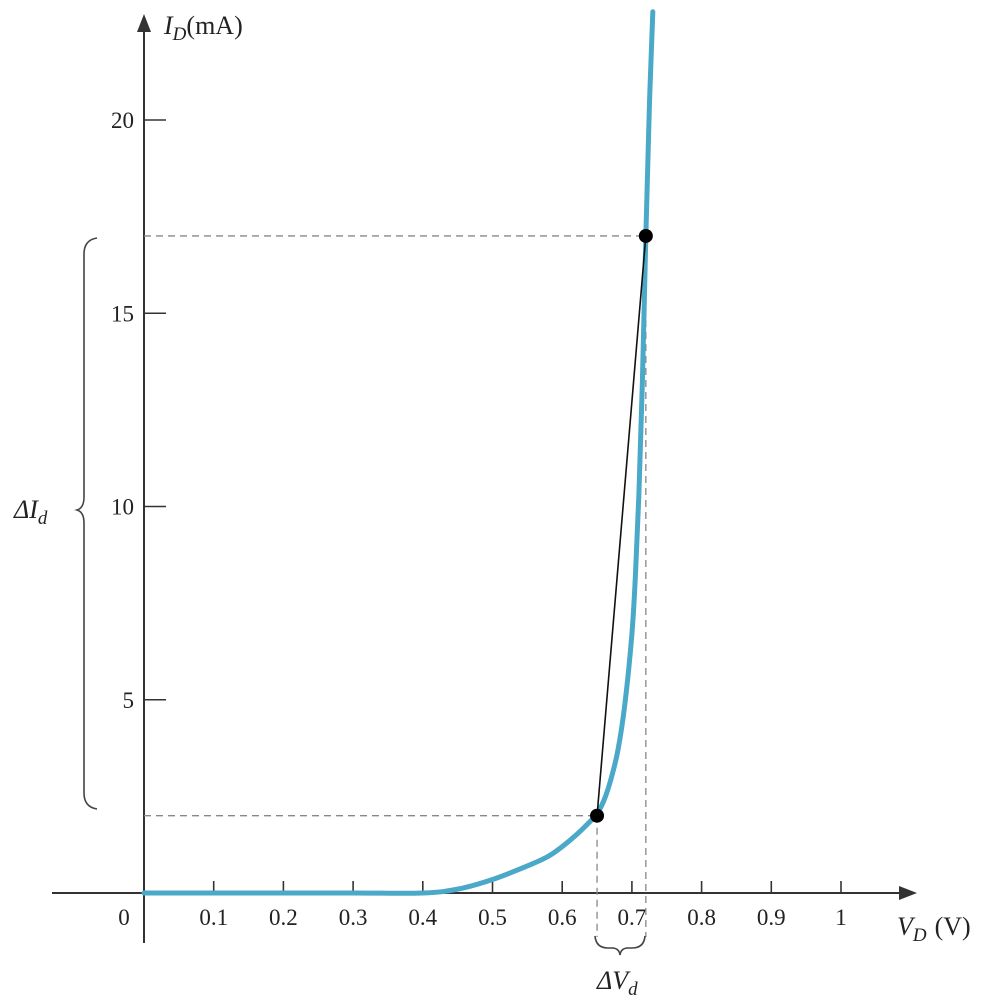 The width and height of the screenshot is (989, 1002). Describe the element at coordinates (562, 917) in the screenshot. I see `x-tick-label-5: 0.6` at that location.